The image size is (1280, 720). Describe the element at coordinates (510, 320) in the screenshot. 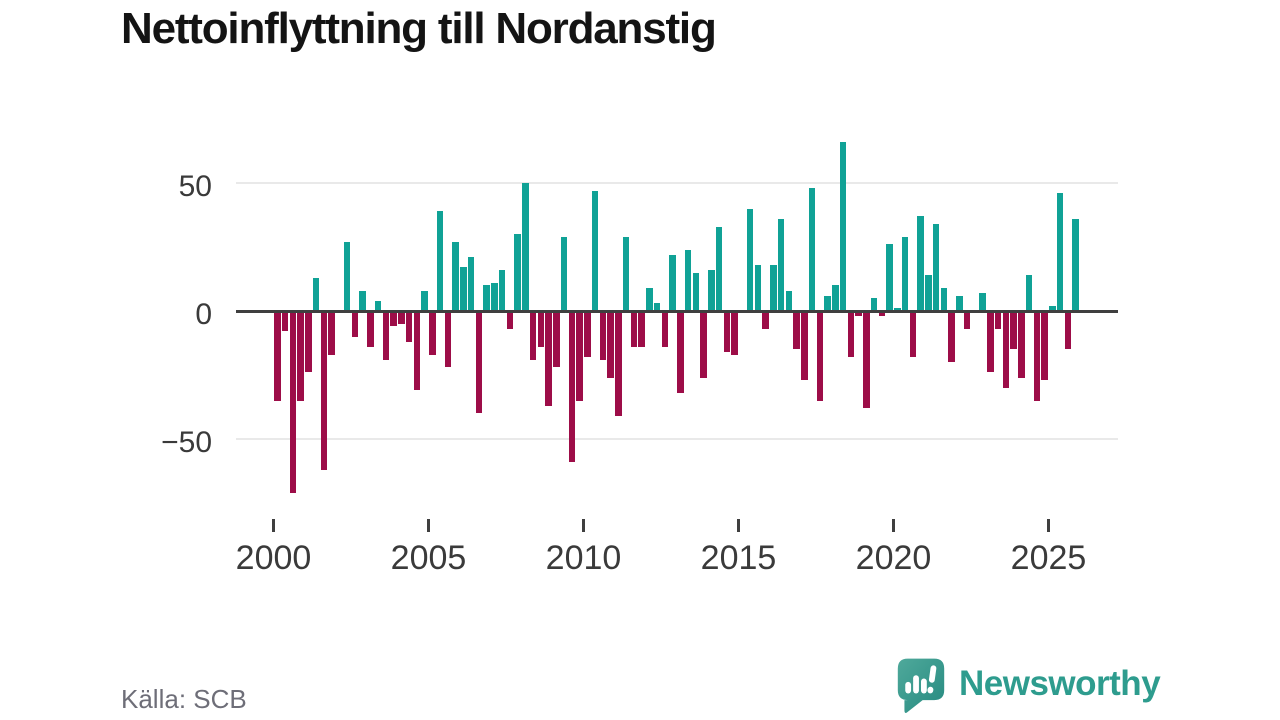

I see `bar-2007q3` at that location.